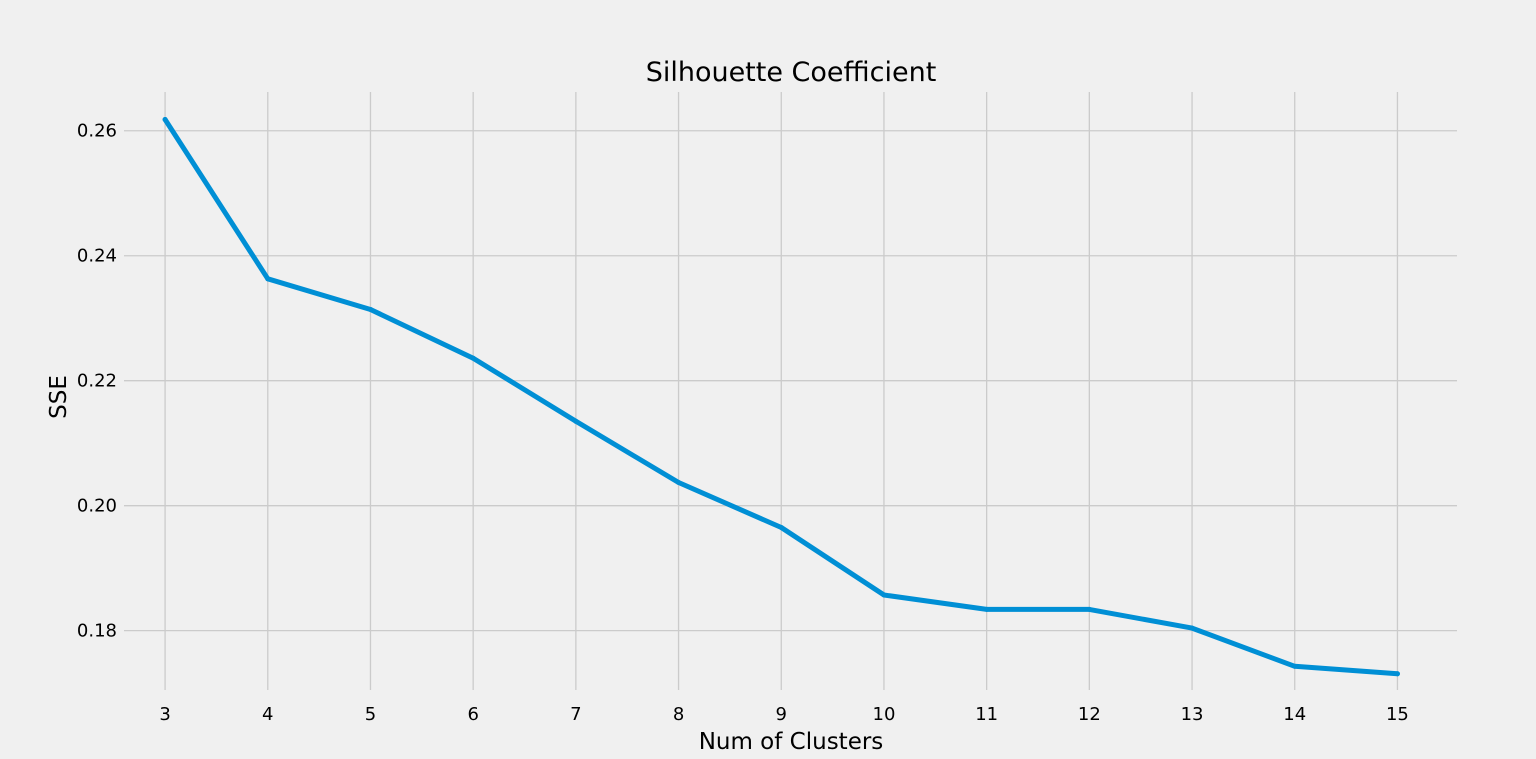 The height and width of the screenshot is (759, 1536). What do you see at coordinates (97, 631) in the screenshot?
I see `y-tick-label: 0.18` at bounding box center [97, 631].